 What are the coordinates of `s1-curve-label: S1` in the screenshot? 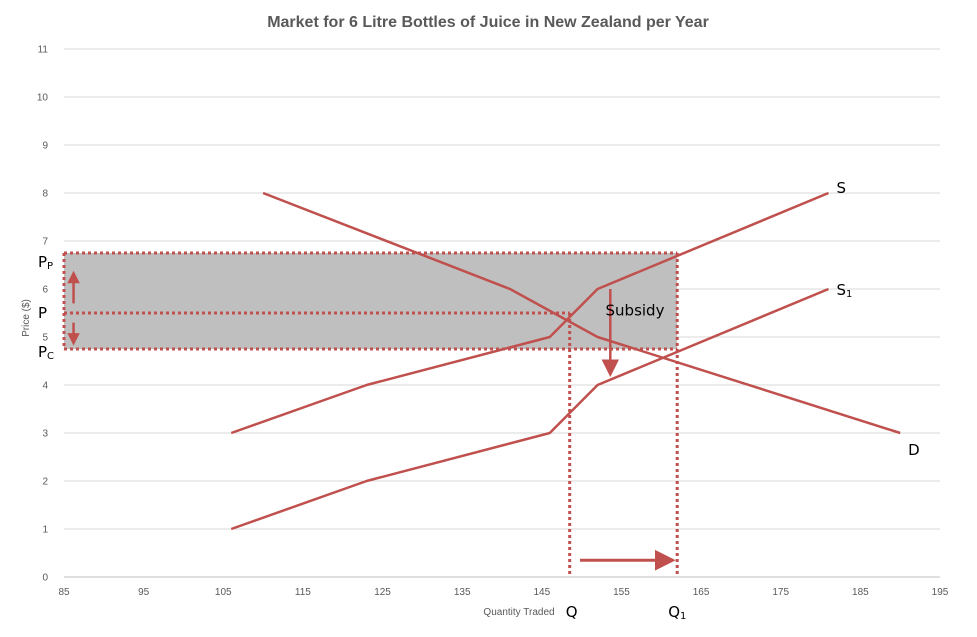 It's located at (844, 290).